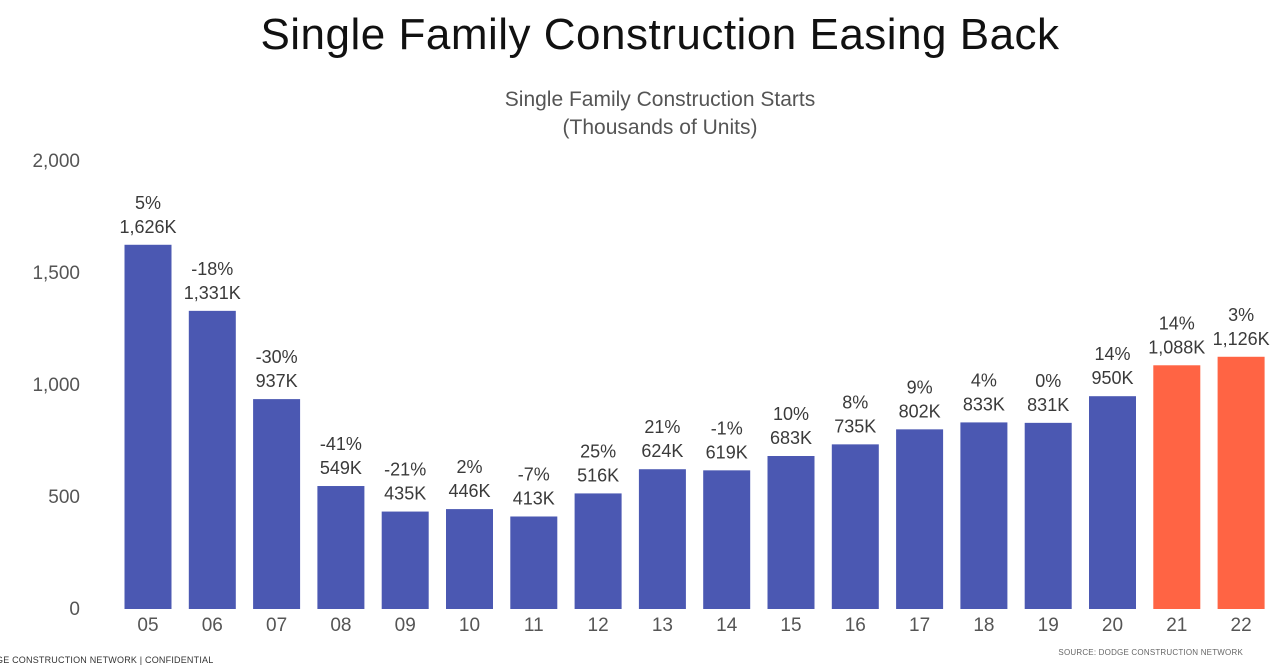  What do you see at coordinates (662, 451) in the screenshot?
I see `data-label-value: 624K` at bounding box center [662, 451].